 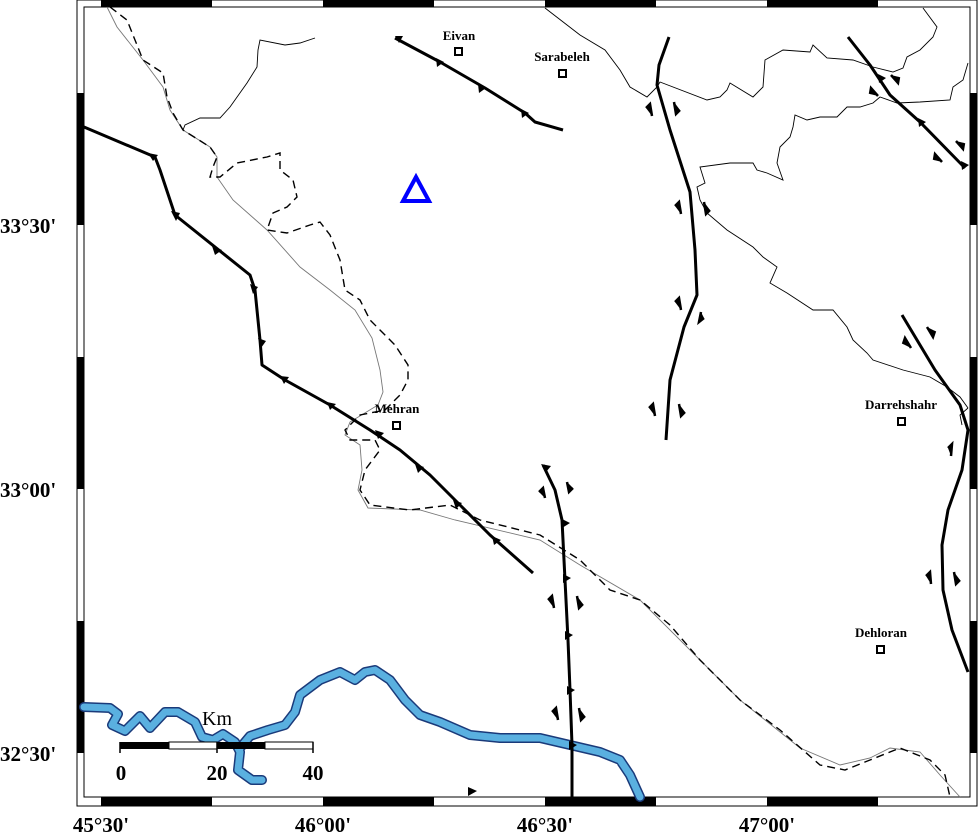 What do you see at coordinates (217, 773) in the screenshot?
I see `scale-label: 20` at bounding box center [217, 773].